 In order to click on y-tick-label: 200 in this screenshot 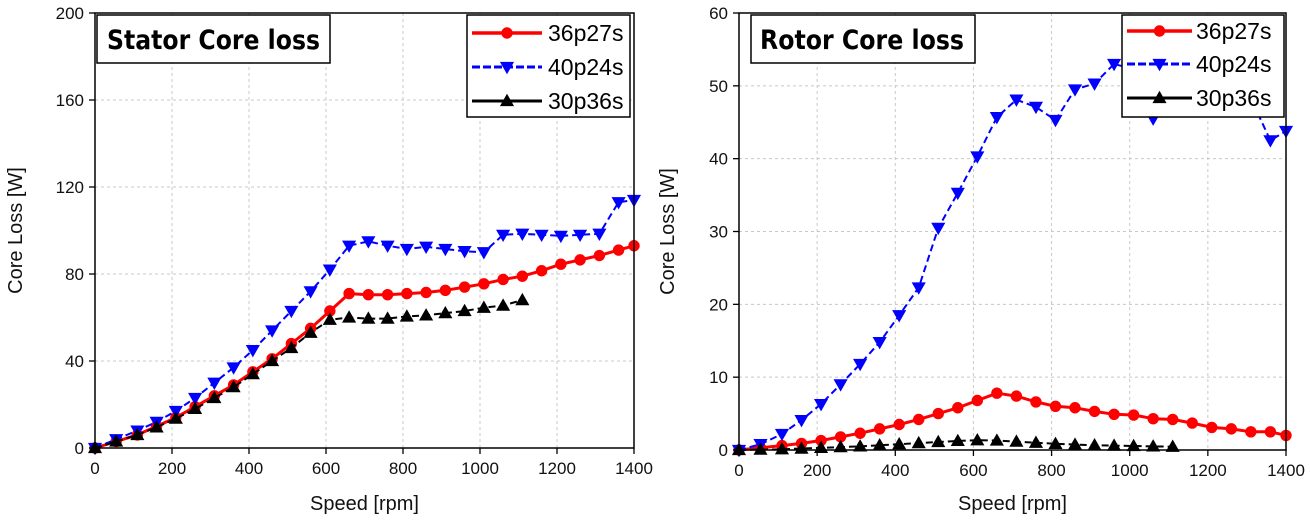, I will do `click(70, 13)`.